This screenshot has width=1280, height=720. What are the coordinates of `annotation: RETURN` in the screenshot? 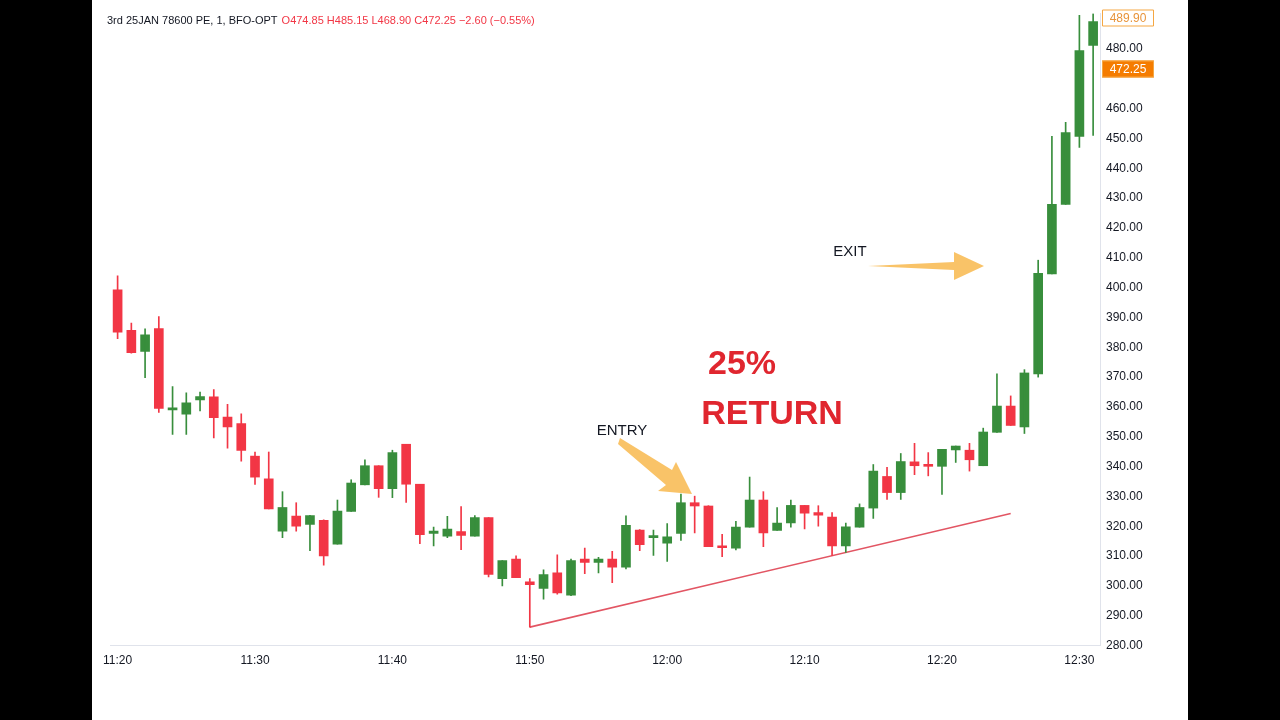 It's located at (772, 412).